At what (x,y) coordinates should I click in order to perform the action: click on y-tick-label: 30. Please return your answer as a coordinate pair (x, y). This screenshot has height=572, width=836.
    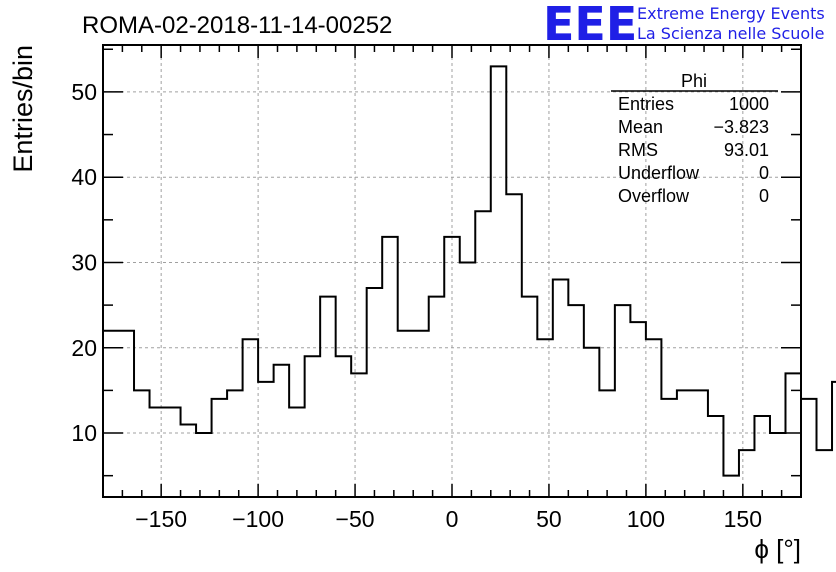
    Looking at the image, I should click on (84, 262).